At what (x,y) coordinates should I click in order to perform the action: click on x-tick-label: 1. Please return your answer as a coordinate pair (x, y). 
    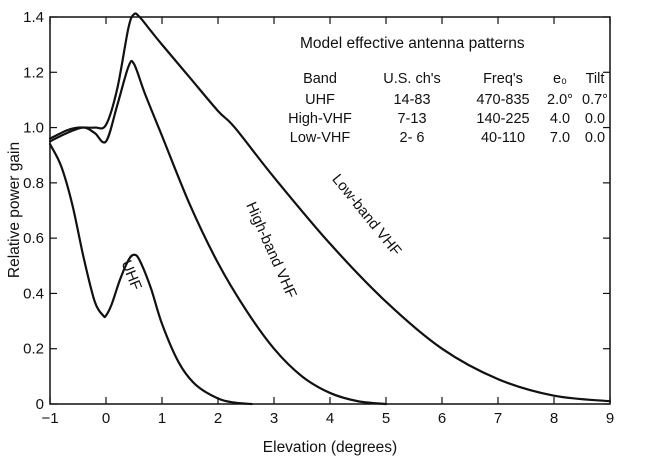
    Looking at the image, I should click on (162, 418).